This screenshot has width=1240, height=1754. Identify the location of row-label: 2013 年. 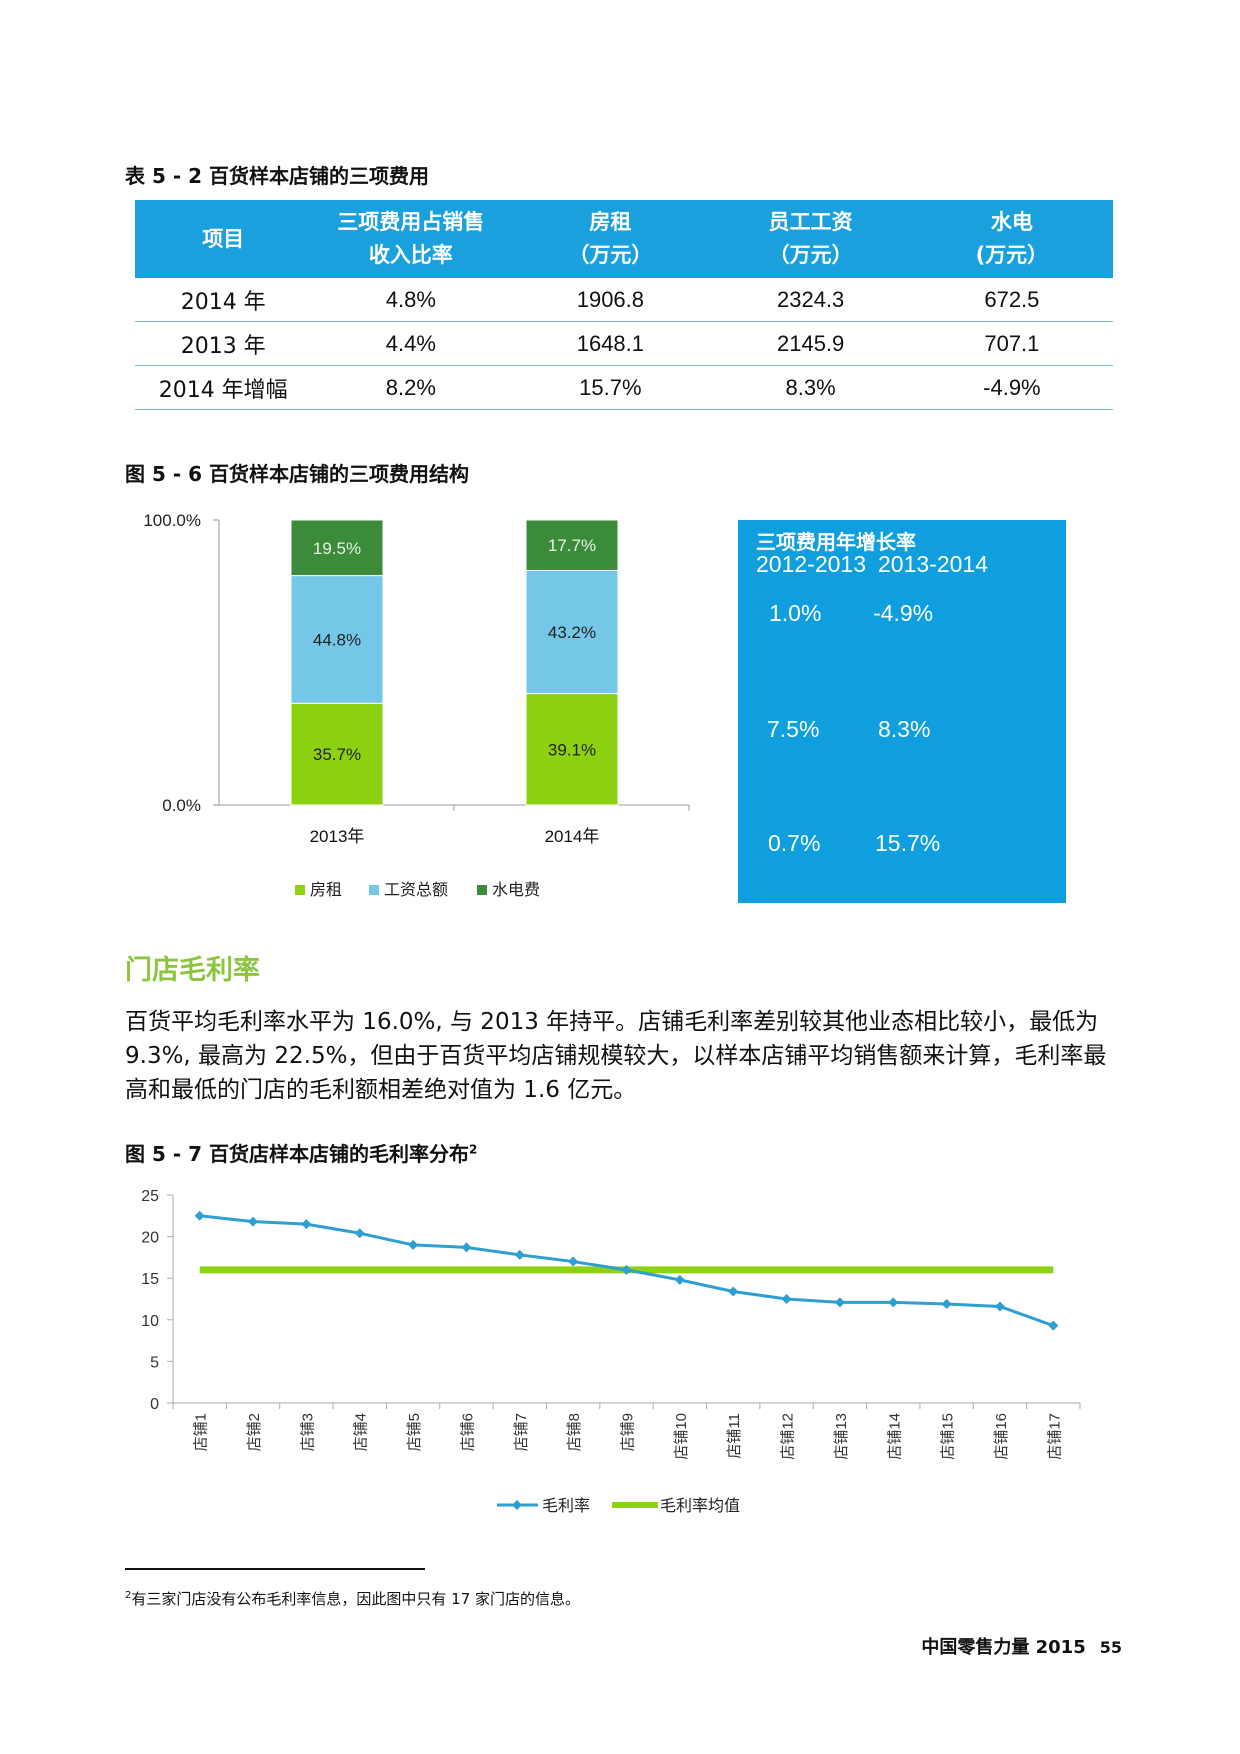
(223, 343).